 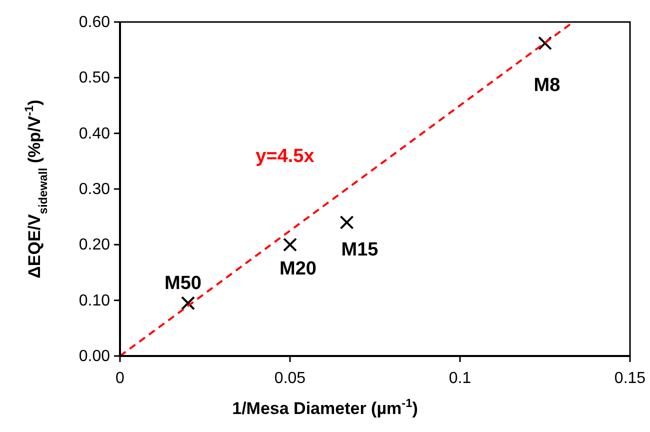 What do you see at coordinates (94, 133) in the screenshot?
I see `y-tick-label: 0.40` at bounding box center [94, 133].